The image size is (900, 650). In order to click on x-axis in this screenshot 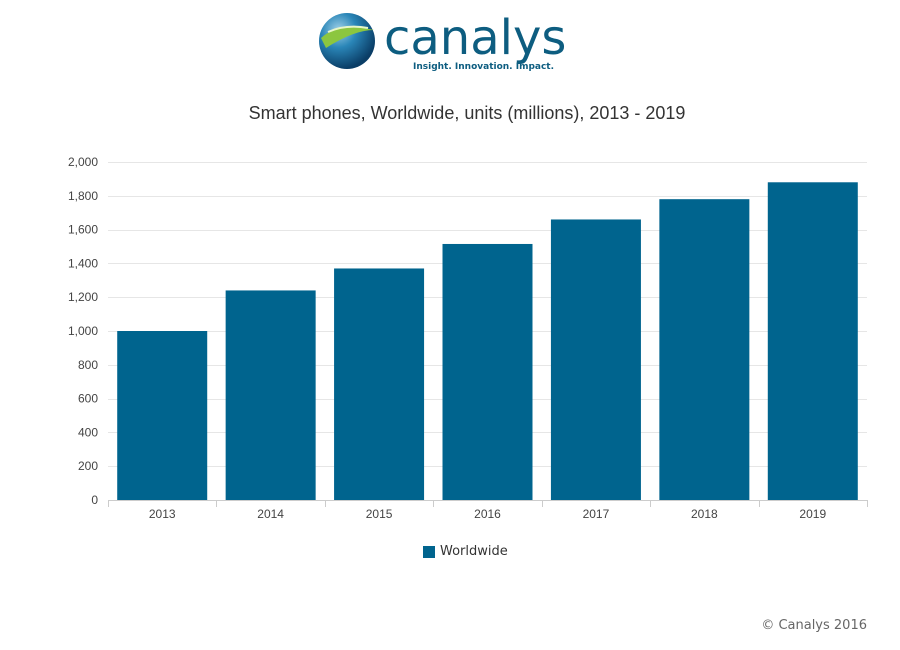, I will do `click(488, 503)`.